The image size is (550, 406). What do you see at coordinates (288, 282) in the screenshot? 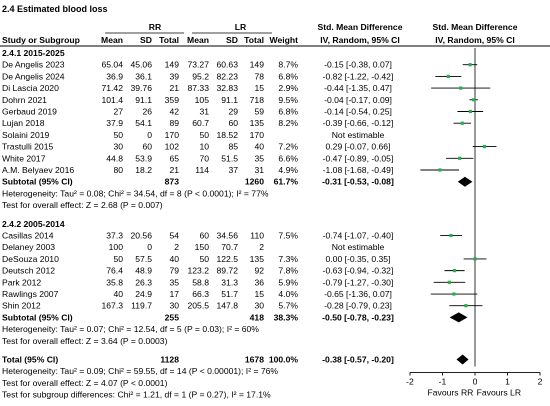
I see `study-weight: 5.9%` at bounding box center [288, 282].